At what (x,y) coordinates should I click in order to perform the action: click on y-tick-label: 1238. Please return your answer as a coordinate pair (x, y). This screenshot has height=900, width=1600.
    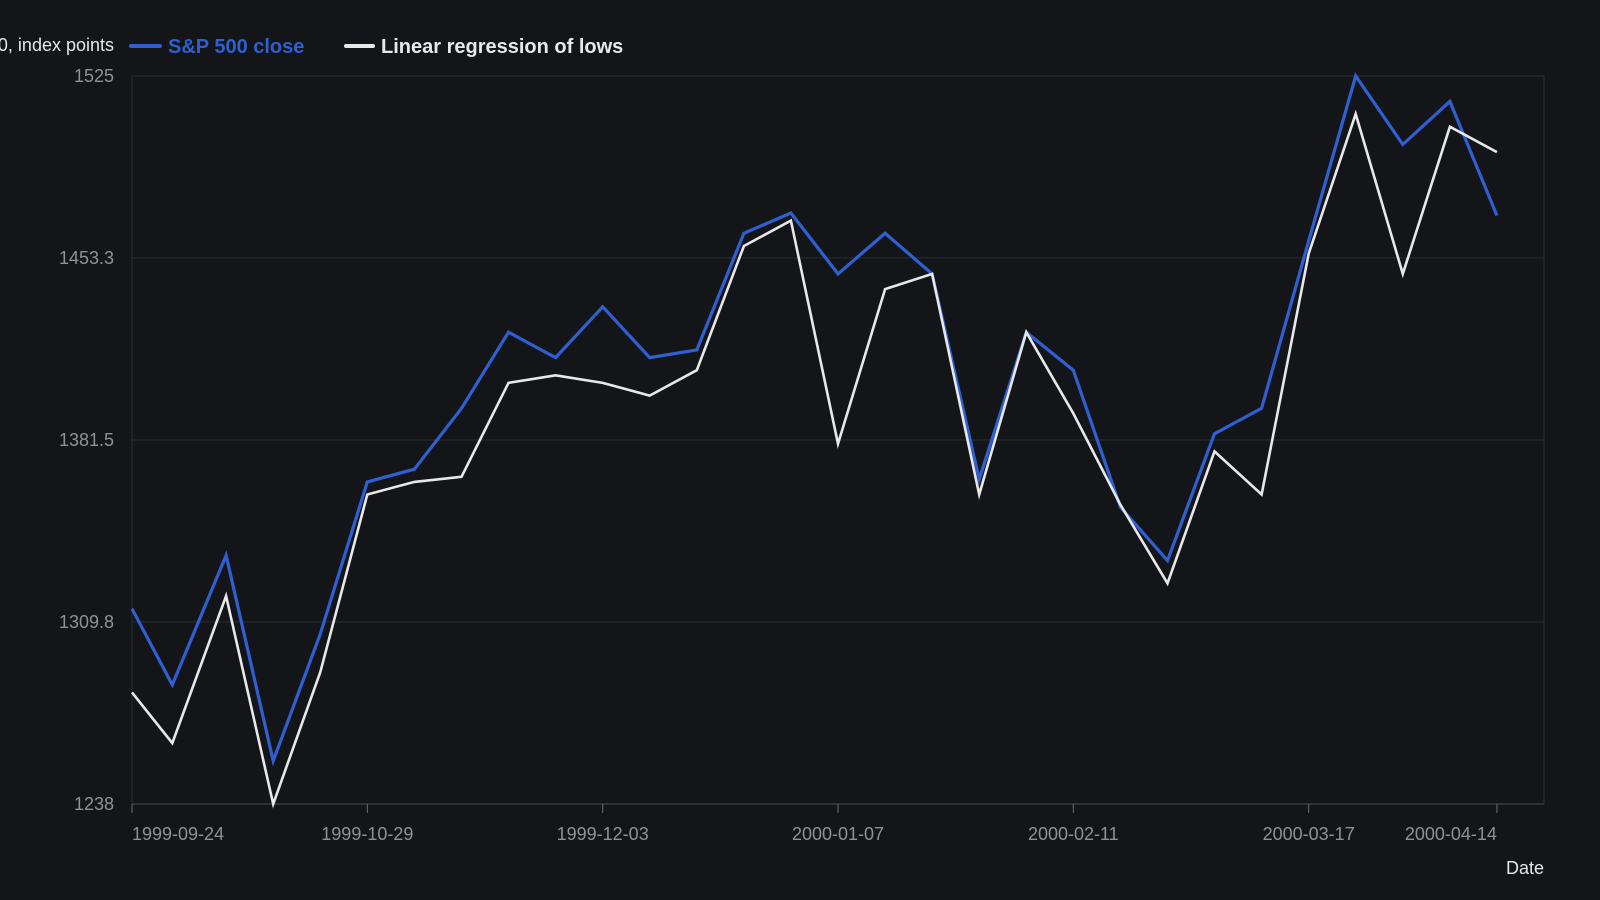
    Looking at the image, I should click on (94, 804).